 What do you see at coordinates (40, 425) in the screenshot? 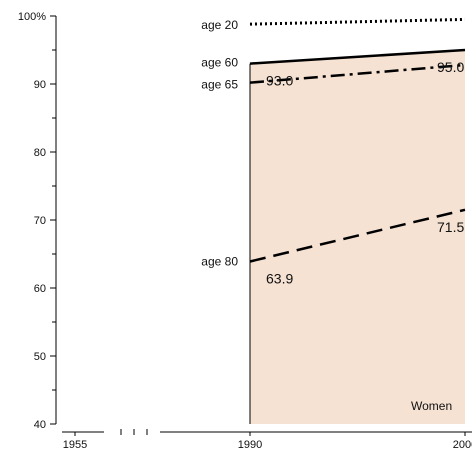
I see `y-tick-label: 40` at bounding box center [40, 425].